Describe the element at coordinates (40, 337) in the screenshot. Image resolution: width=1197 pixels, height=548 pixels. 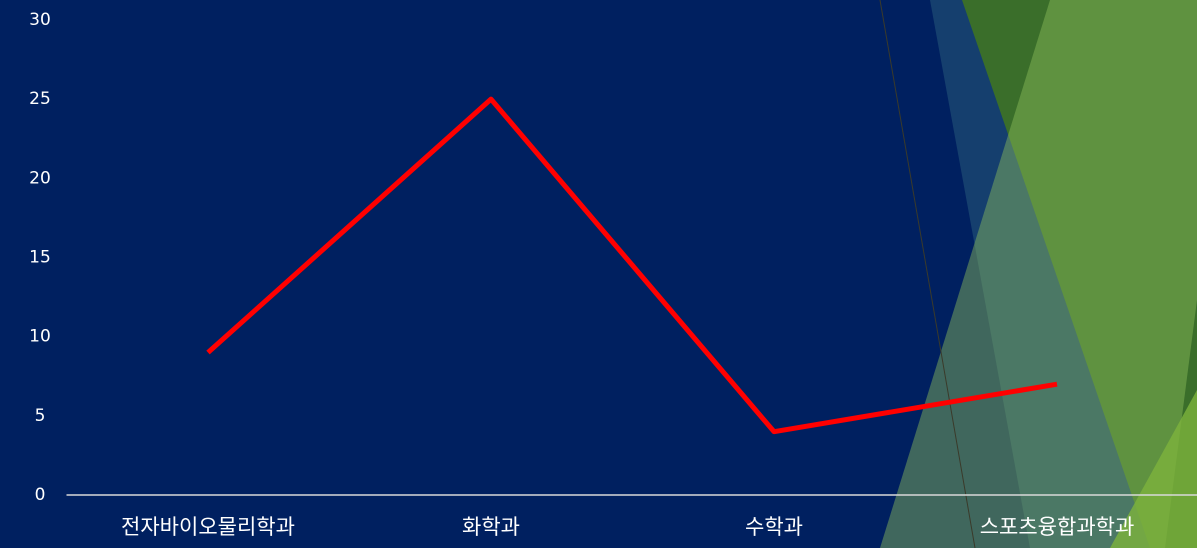
I see `y-tick-label: 10` at that location.